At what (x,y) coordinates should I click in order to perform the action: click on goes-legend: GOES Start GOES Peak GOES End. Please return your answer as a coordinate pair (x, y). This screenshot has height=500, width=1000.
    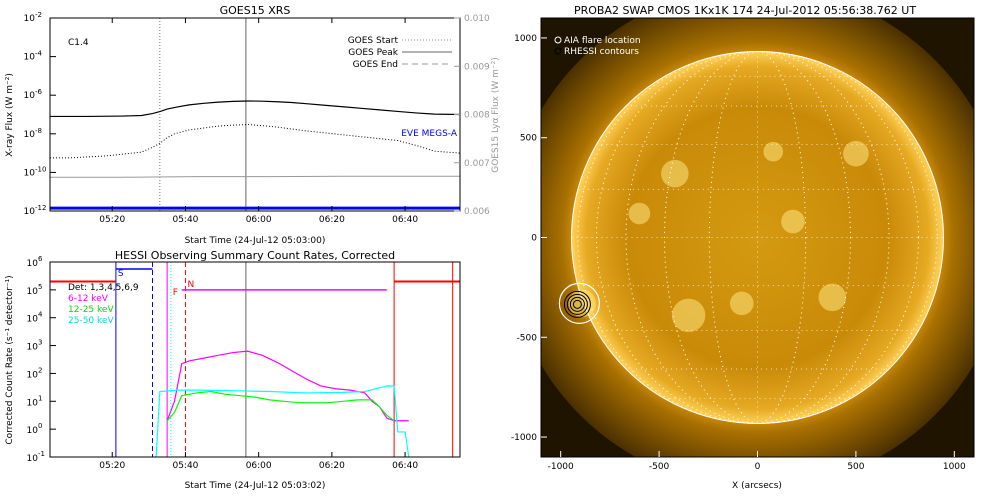
    Looking at the image, I should click on (400, 53).